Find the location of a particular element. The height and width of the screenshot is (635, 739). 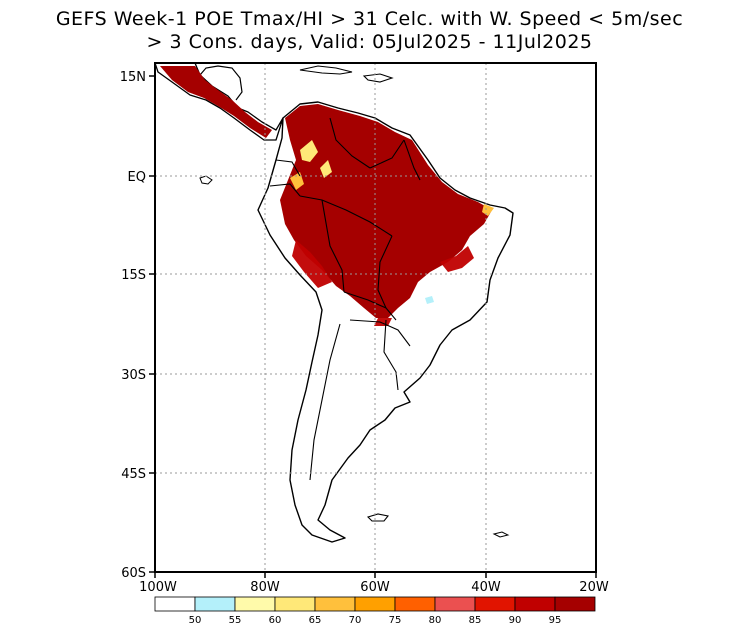

colorbar: 50 55 60 65 70 75 80 85 90 95 is located at coordinates (375, 611).